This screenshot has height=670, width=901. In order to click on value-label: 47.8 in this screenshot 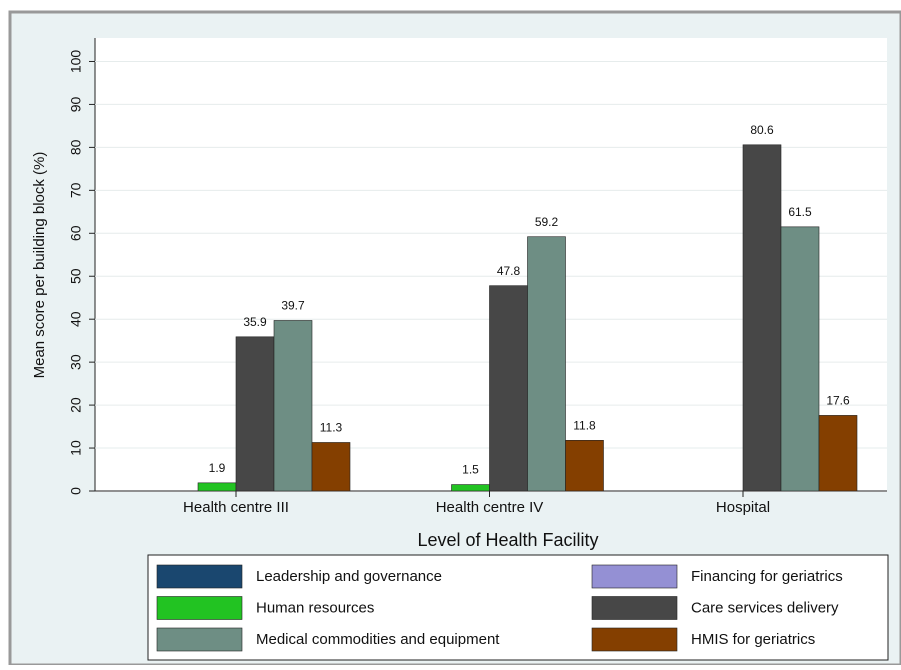, I will do `click(509, 271)`.